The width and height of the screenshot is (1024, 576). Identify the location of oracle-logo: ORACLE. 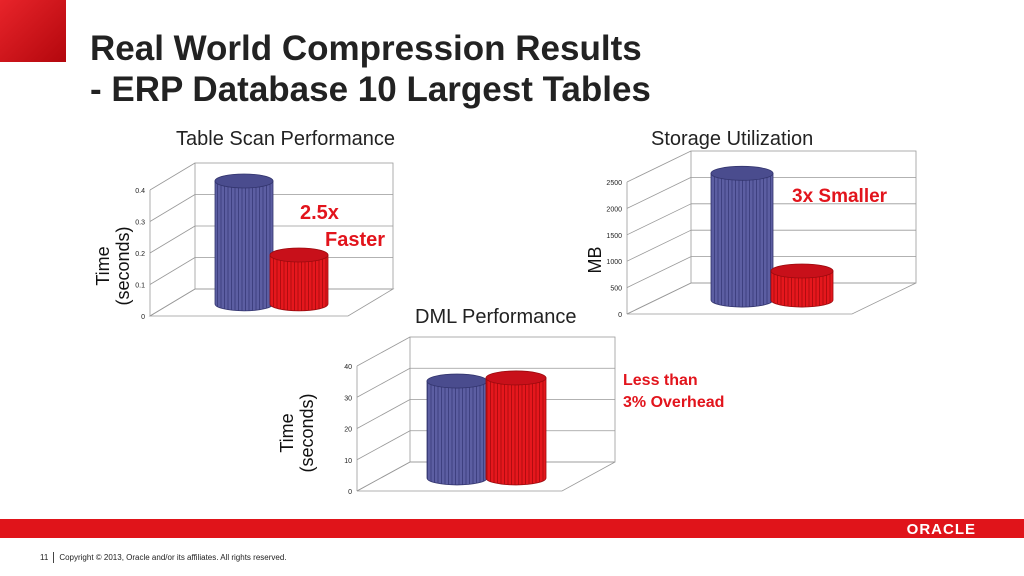
(941, 529).